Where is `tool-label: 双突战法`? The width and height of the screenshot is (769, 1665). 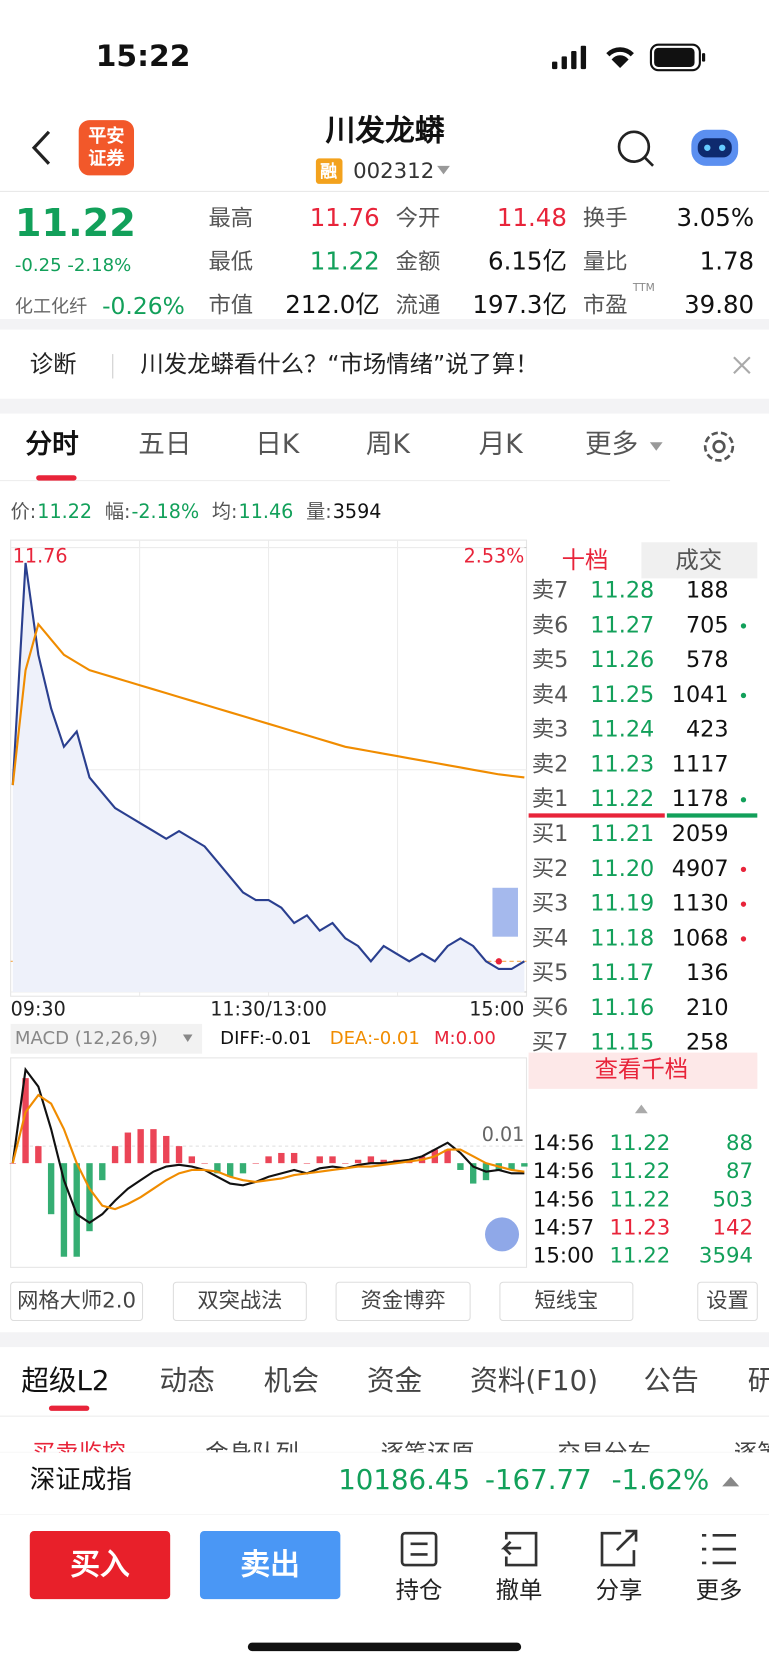 tool-label: 双突战法 is located at coordinates (239, 1300).